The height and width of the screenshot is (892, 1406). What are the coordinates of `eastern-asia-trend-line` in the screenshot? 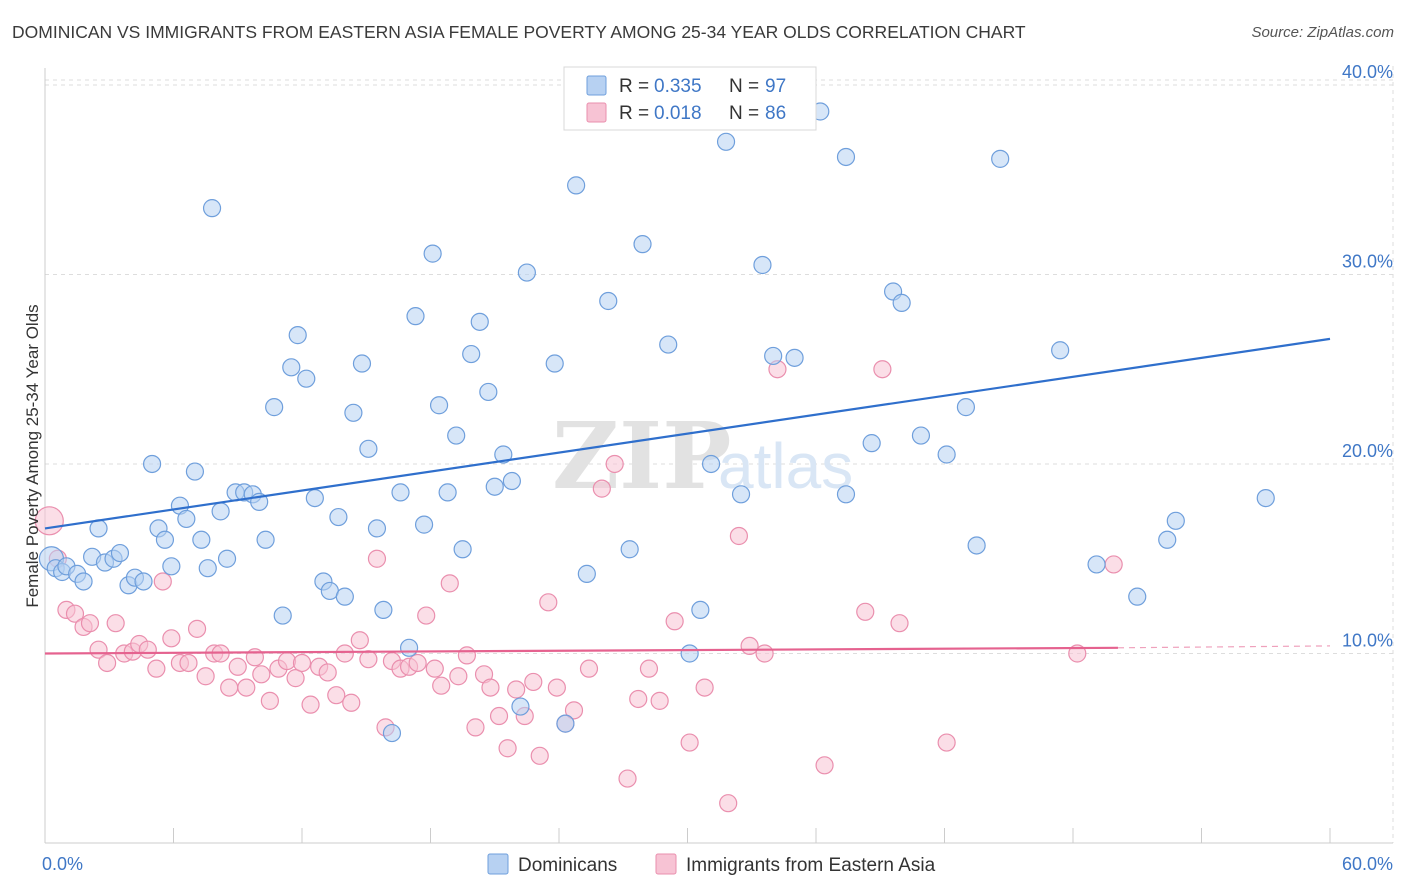 It's located at (581, 650).